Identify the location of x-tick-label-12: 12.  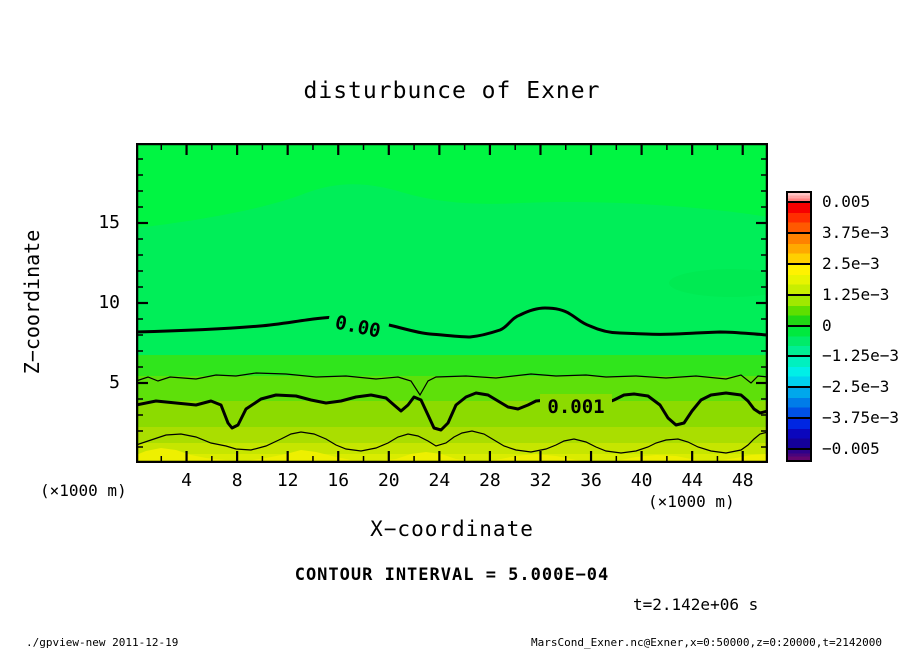
(287, 480).